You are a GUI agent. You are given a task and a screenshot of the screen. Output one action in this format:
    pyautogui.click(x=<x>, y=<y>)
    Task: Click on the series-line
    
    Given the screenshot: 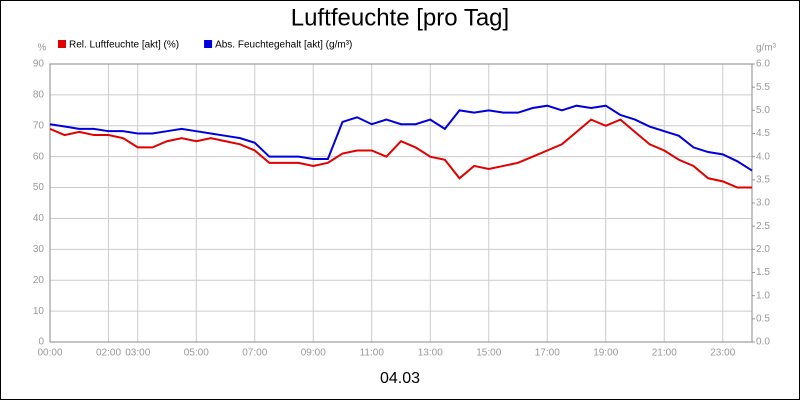 What is the action you would take?
    pyautogui.click(x=401, y=138)
    